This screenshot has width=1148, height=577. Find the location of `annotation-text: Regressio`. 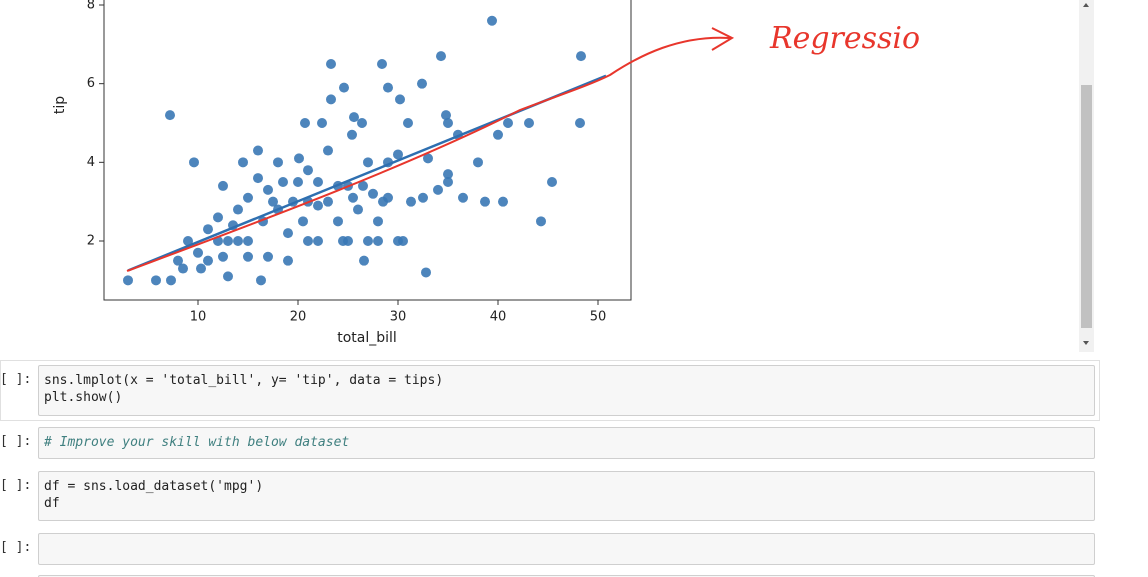

annotation-text: Regressio is located at coordinates (844, 38).